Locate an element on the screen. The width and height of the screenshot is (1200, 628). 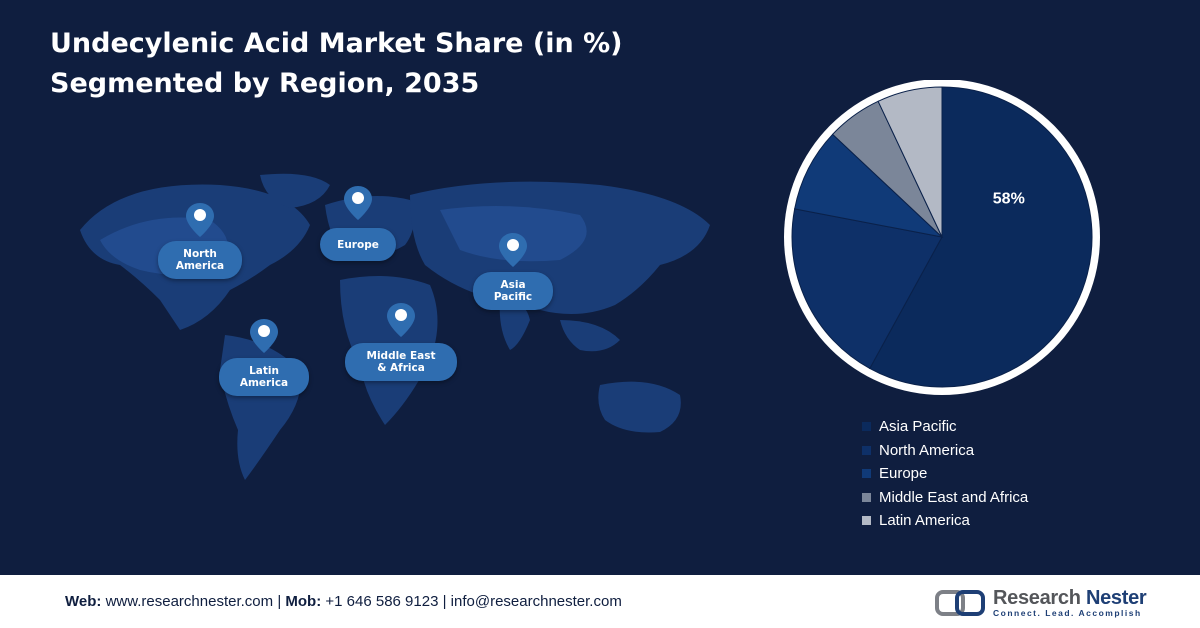
region-tag-line: Europe is located at coordinates (358, 244).